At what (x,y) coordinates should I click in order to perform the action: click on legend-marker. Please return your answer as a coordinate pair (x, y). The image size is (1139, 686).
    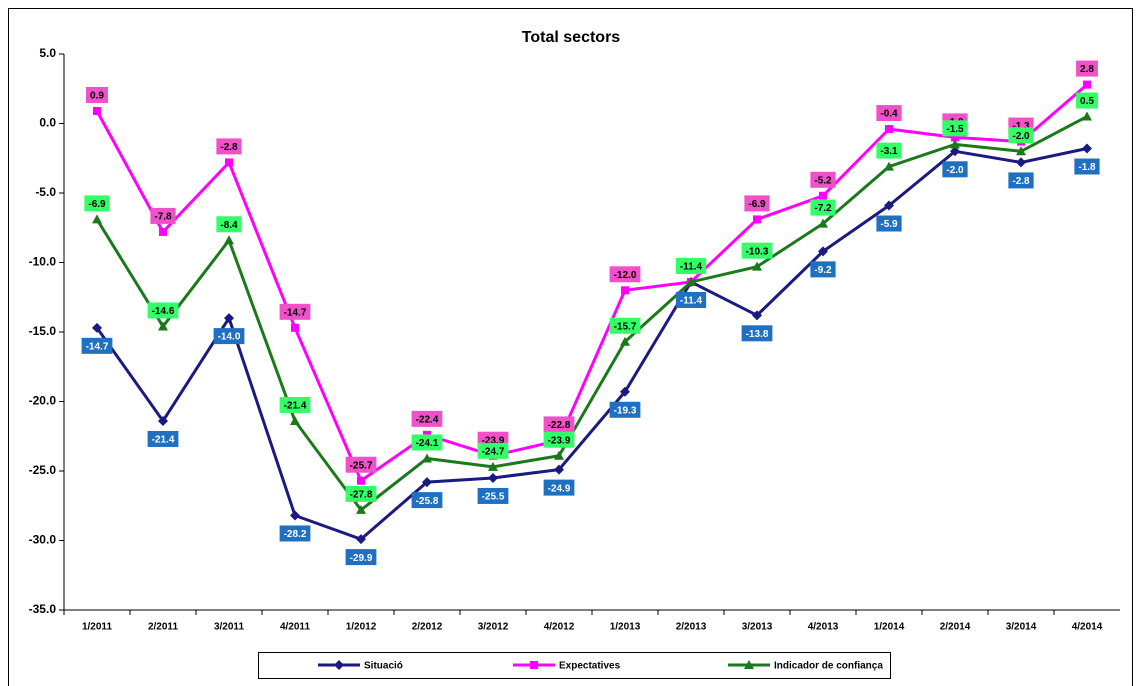
    Looking at the image, I should click on (339, 665).